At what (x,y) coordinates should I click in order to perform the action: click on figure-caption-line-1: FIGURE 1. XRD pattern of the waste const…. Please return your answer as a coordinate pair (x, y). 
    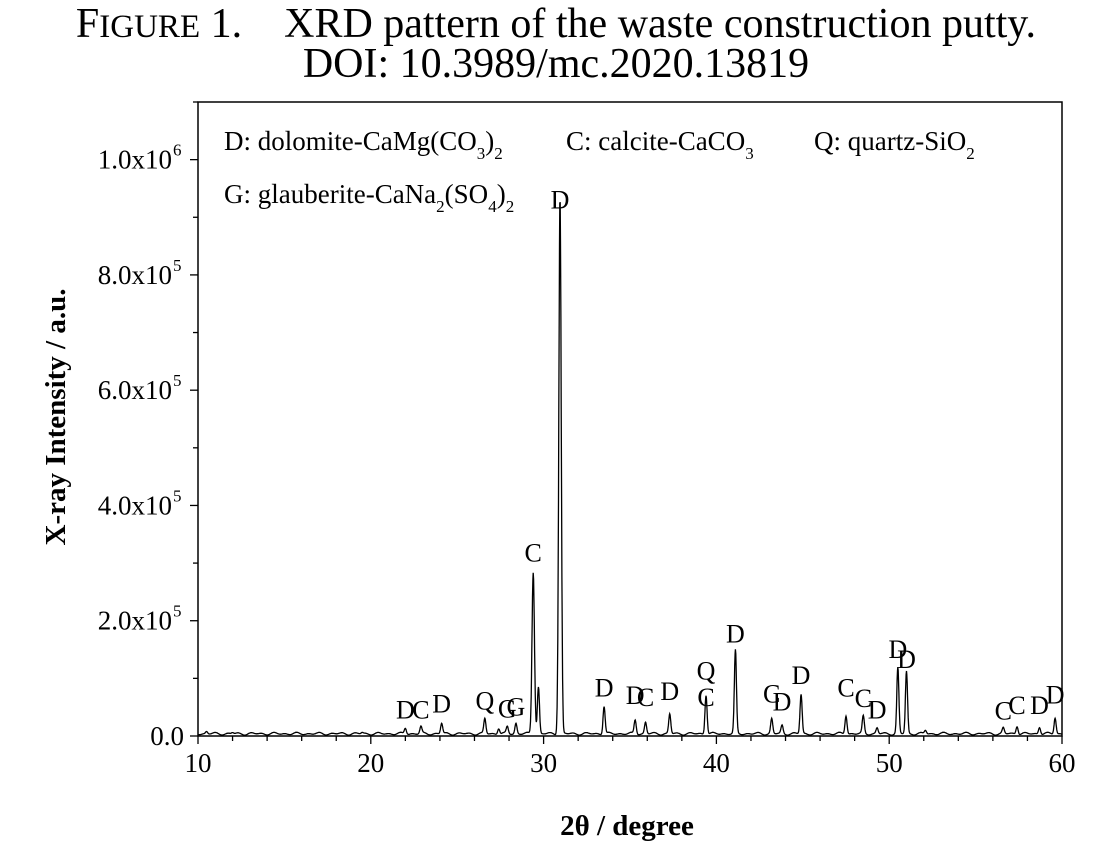
    Looking at the image, I should click on (556, 25).